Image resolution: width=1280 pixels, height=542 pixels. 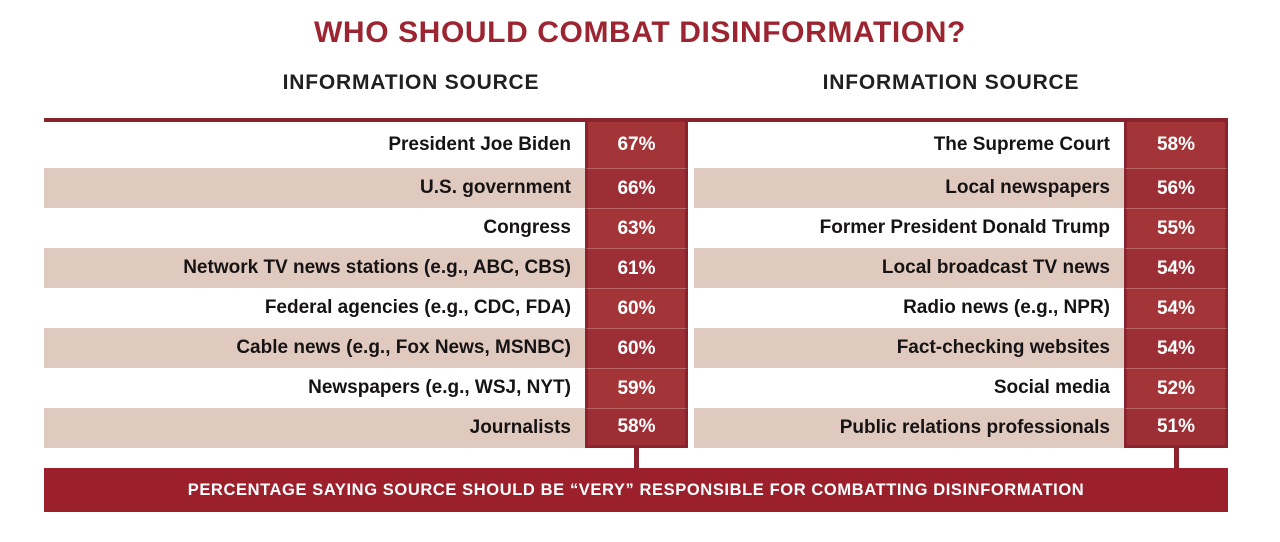 I want to click on row-label: Former President Donald Trump, so click(x=964, y=227).